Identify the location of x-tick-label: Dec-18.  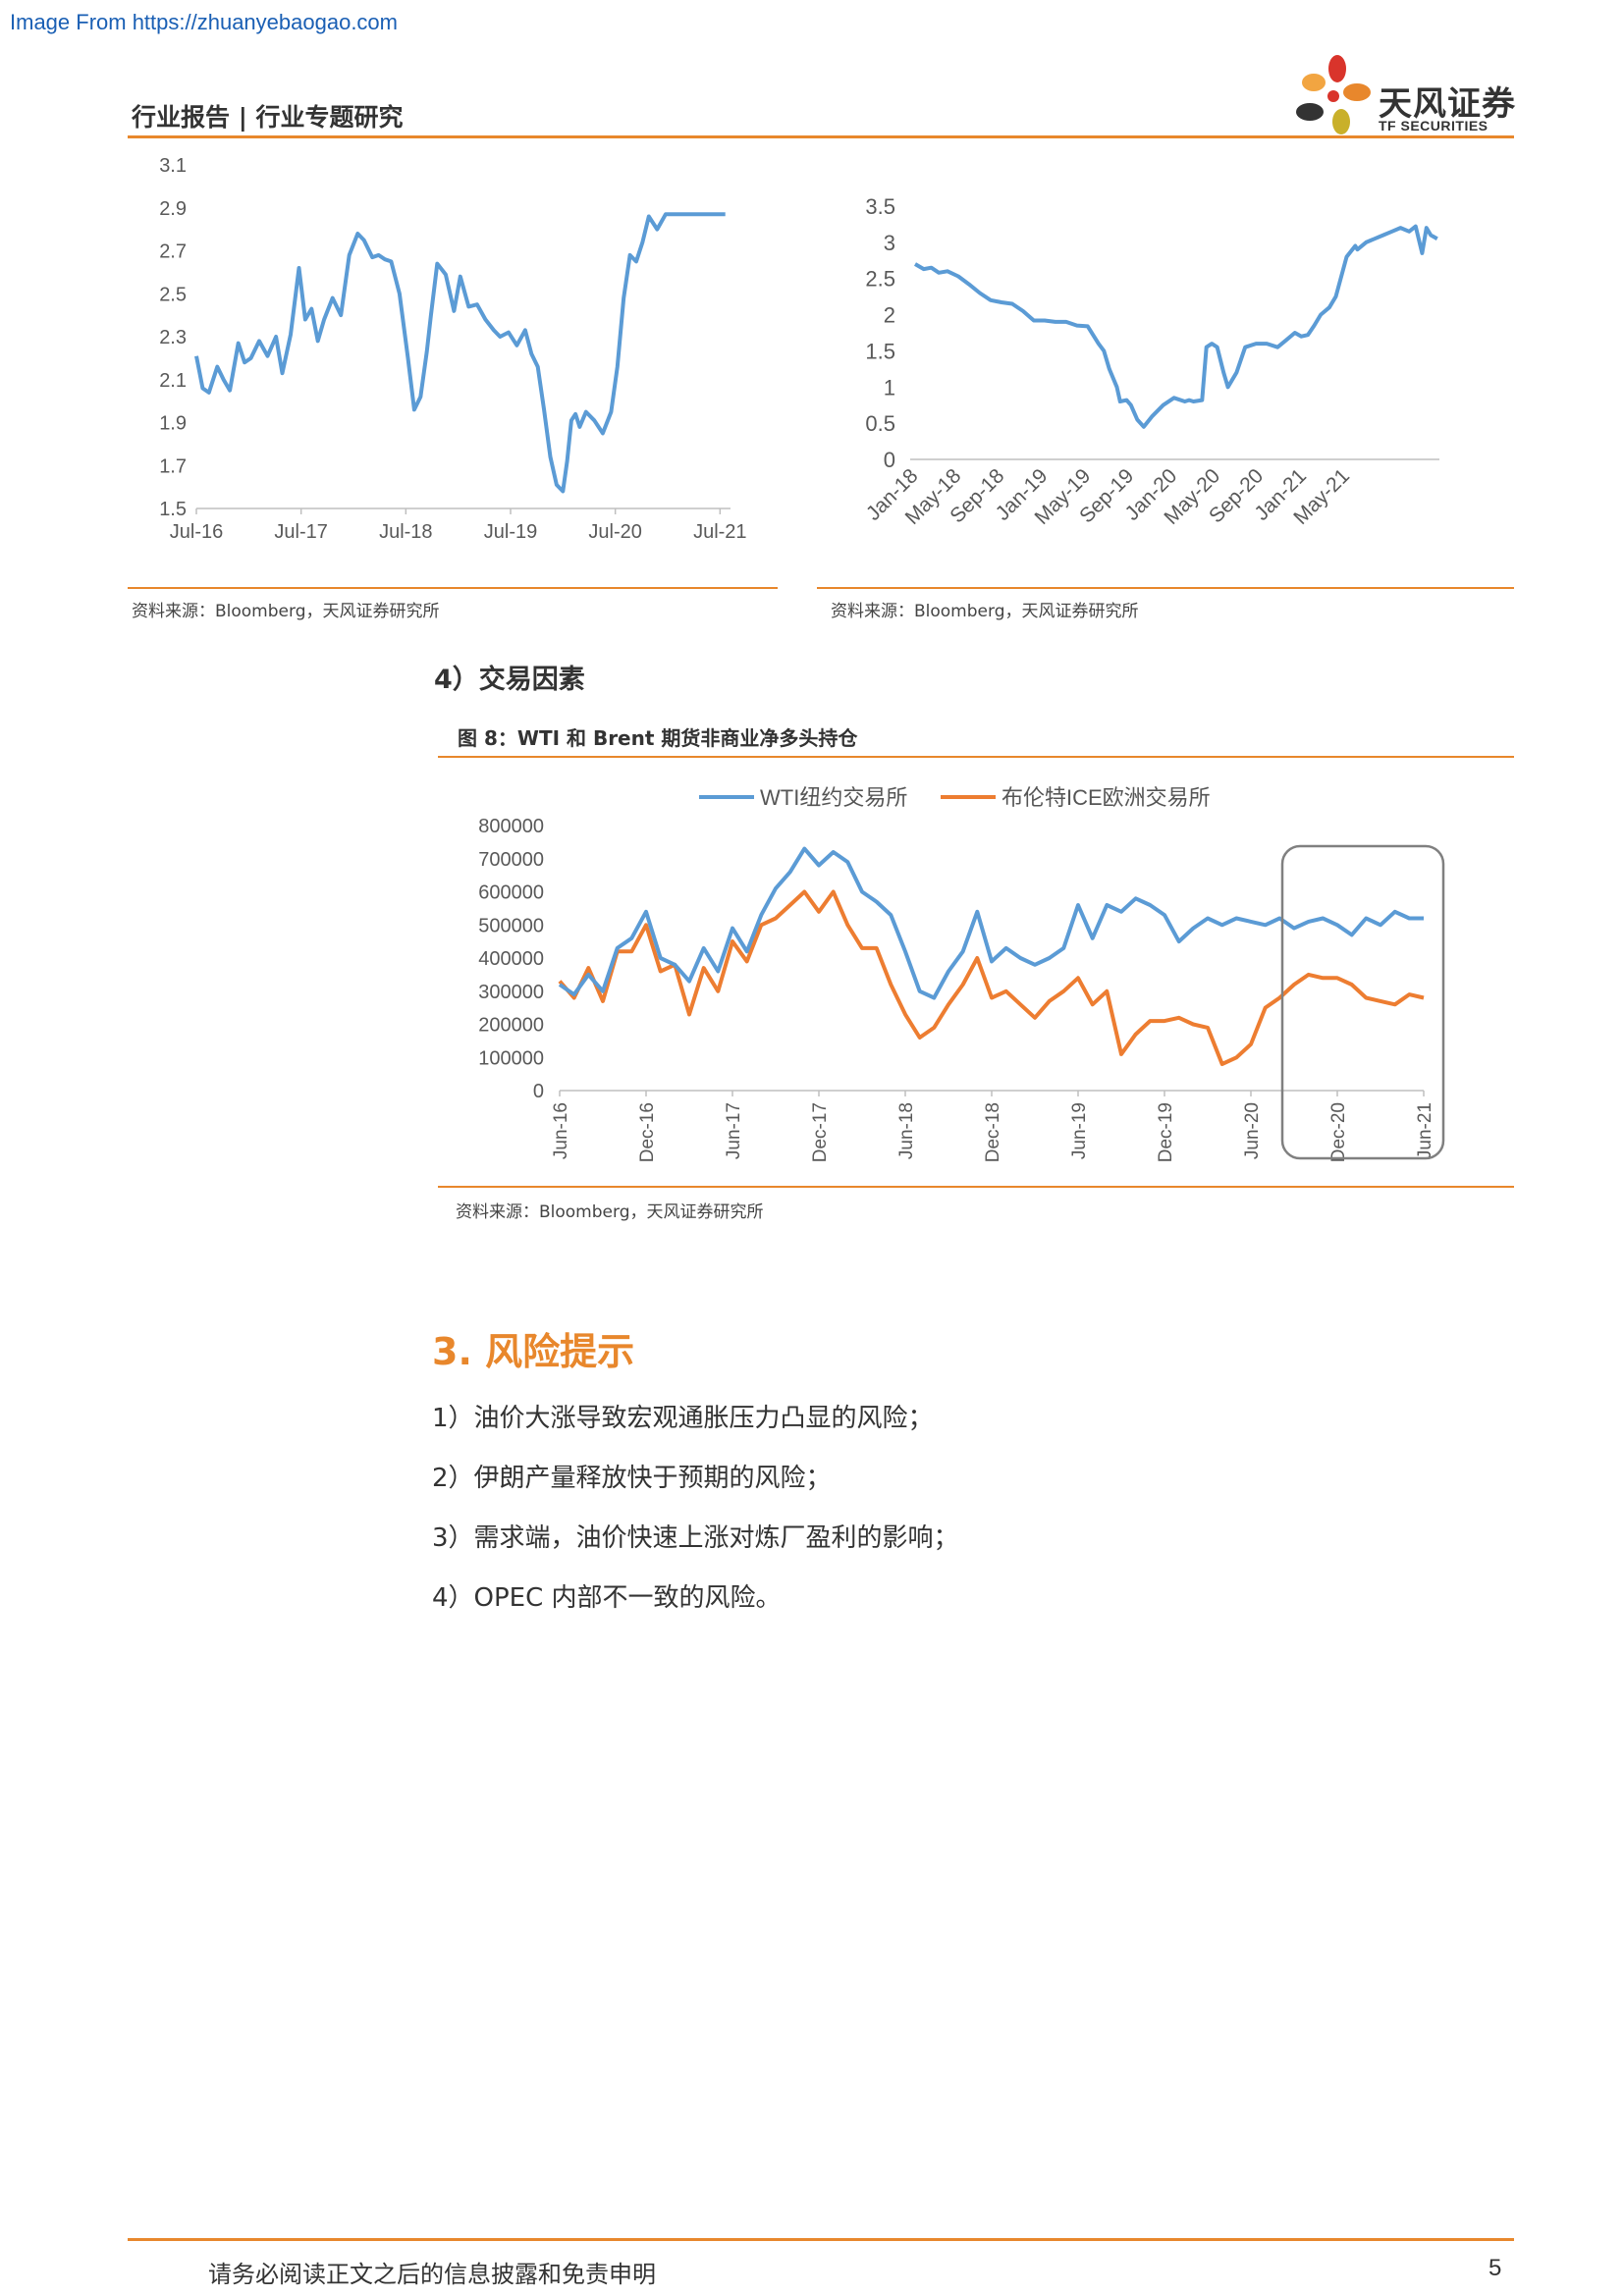
(993, 1132).